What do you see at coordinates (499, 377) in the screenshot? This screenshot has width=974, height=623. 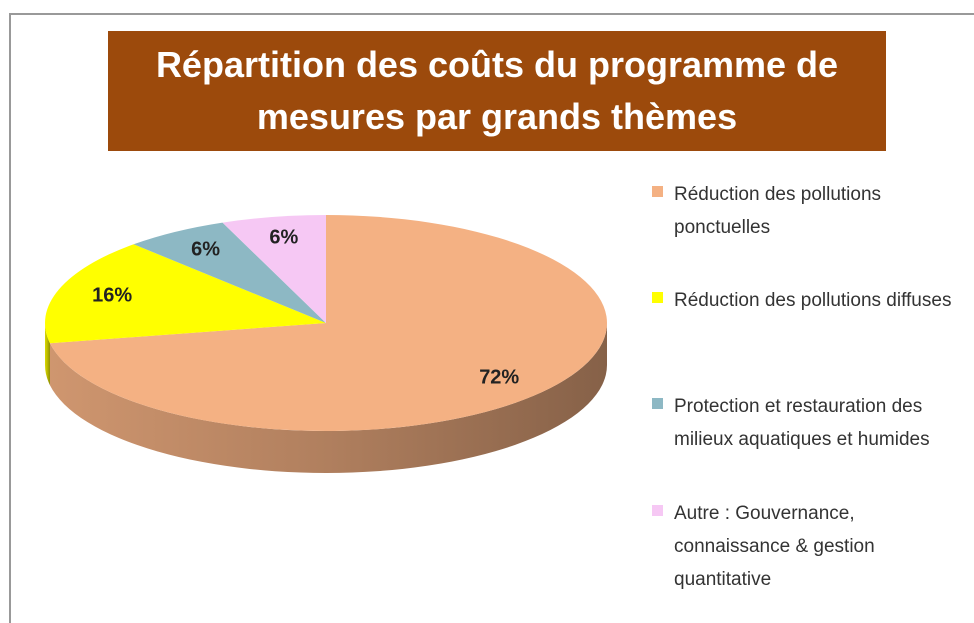 I see `data-label: 72%` at bounding box center [499, 377].